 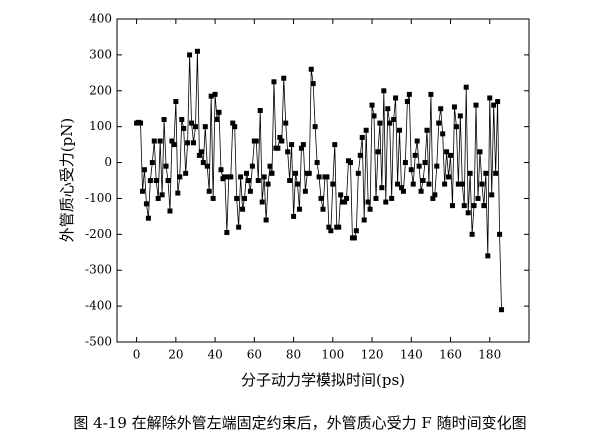 What do you see at coordinates (100, 54) in the screenshot?
I see `y-tick-label: 300` at bounding box center [100, 54].